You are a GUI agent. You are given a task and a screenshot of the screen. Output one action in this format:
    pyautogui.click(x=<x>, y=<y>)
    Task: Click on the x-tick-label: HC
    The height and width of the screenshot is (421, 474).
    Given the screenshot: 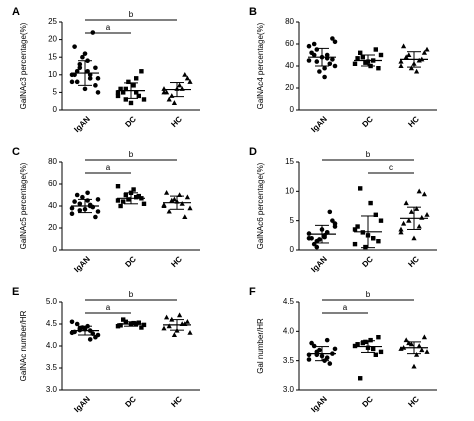 What is the action you would take?
    pyautogui.click(x=413, y=121)
    